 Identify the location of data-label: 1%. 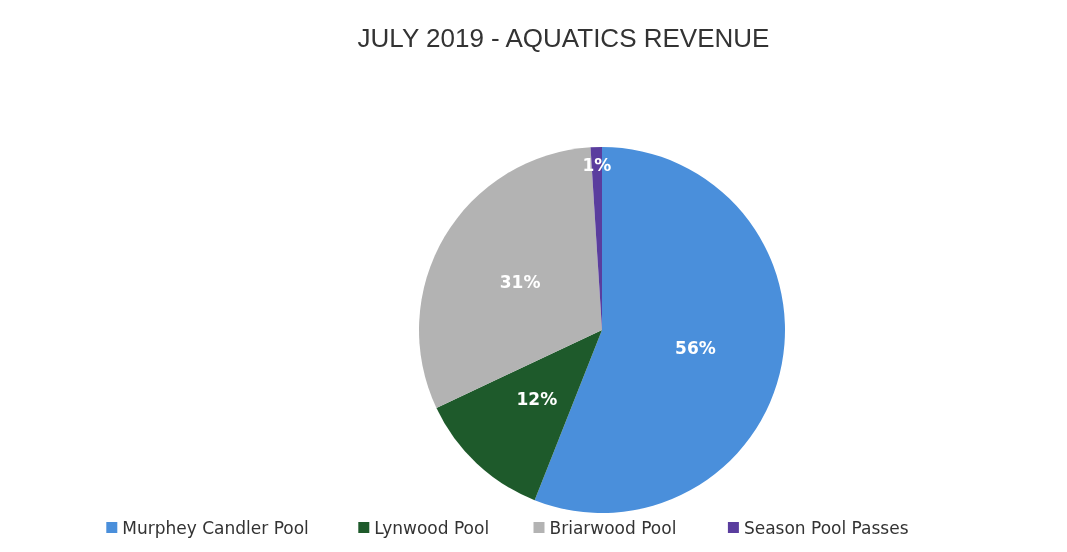
(597, 165).